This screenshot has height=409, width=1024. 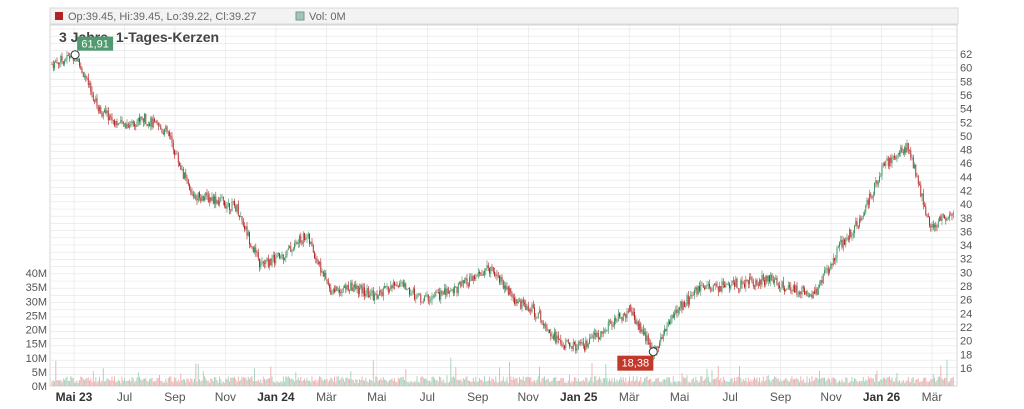 What do you see at coordinates (966, 192) in the screenshot?
I see `price-tick-label: 42` at bounding box center [966, 192].